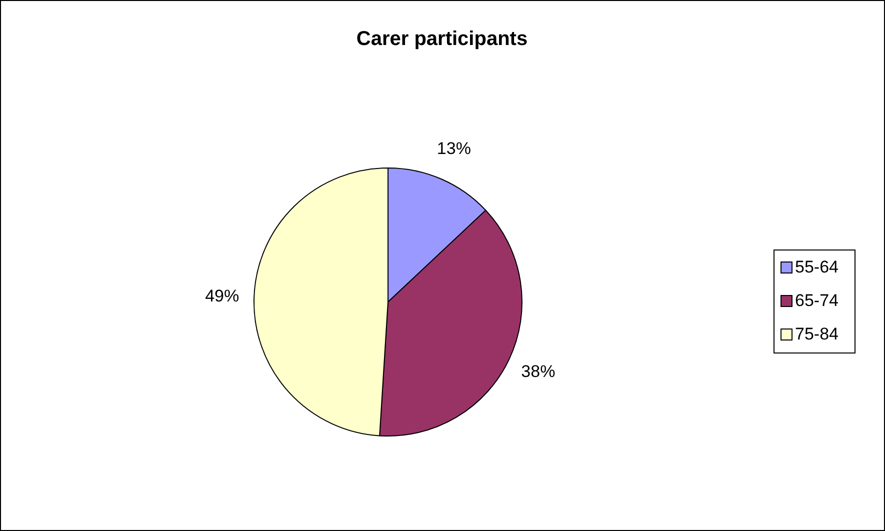 This screenshot has width=885, height=531. Describe the element at coordinates (222, 296) in the screenshot. I see `data-label: 49%` at that location.